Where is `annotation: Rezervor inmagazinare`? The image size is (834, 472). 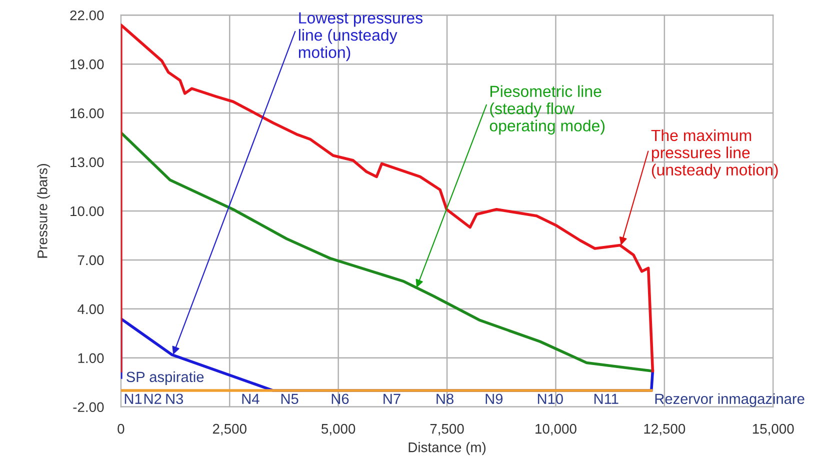 annotation: Rezervor inmagazinare is located at coordinates (729, 400).